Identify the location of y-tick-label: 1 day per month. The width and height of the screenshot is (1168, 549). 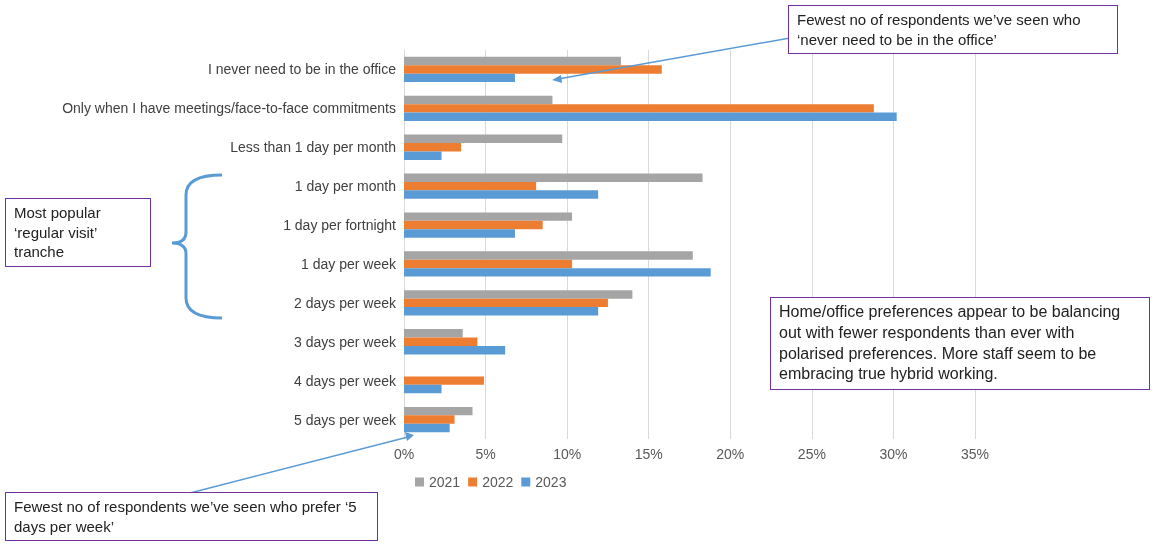
(345, 186).